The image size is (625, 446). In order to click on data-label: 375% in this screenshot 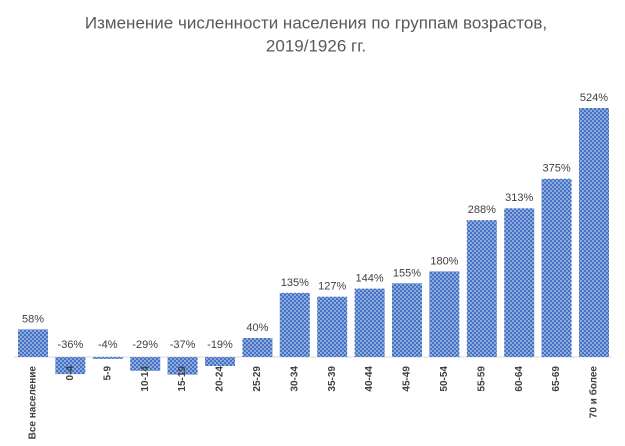, I will do `click(557, 169)`.